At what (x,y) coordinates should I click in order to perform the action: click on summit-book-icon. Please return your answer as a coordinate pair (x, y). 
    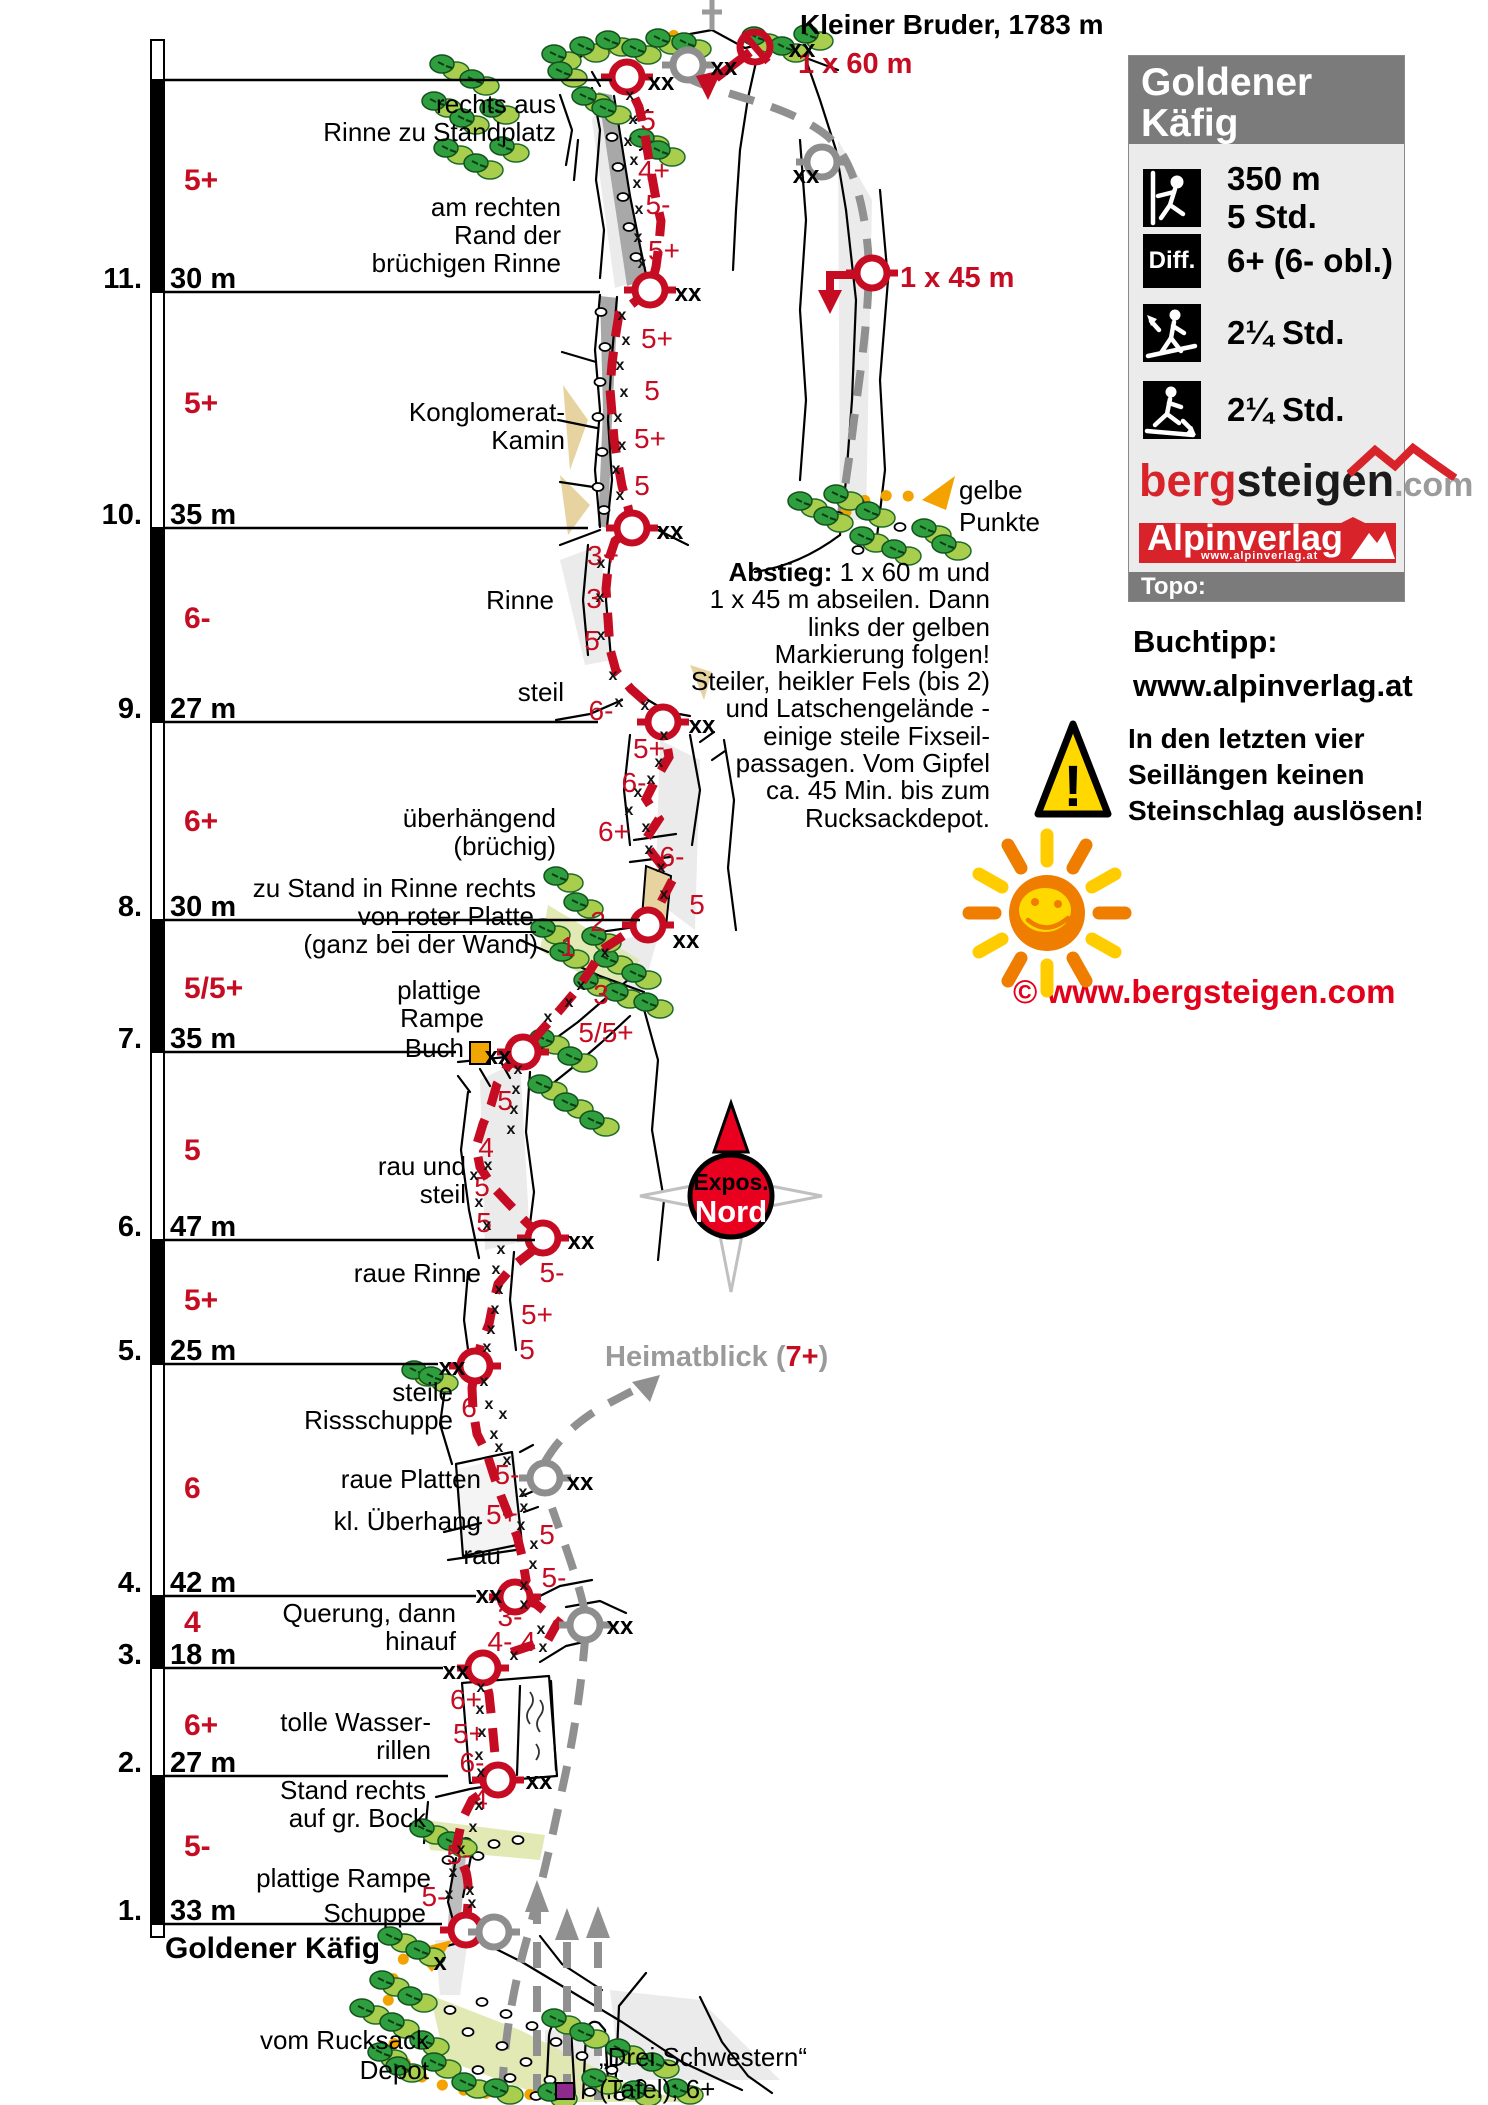
    Looking at the image, I should click on (480, 1053).